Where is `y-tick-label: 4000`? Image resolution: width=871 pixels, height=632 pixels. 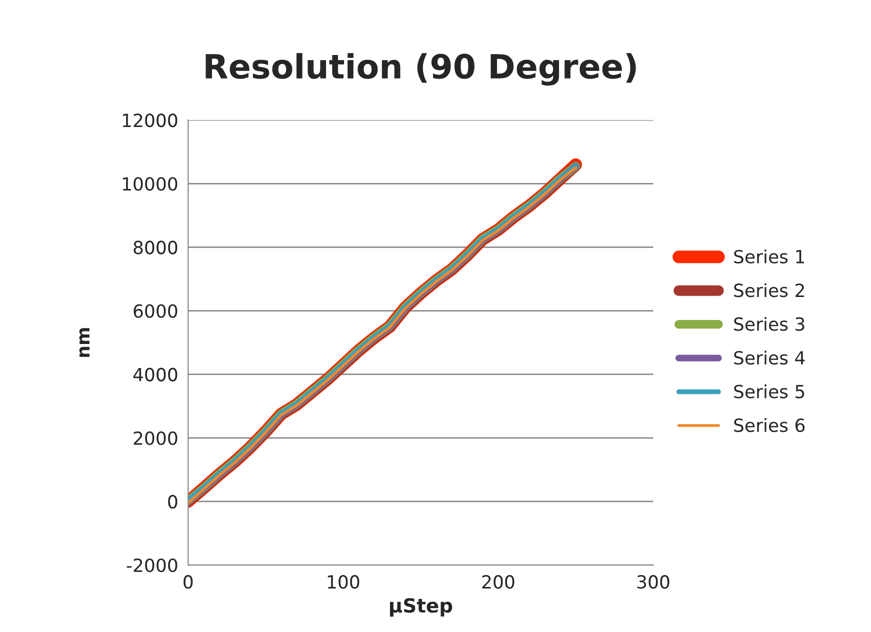
y-tick-label: 4000 is located at coordinates (155, 375).